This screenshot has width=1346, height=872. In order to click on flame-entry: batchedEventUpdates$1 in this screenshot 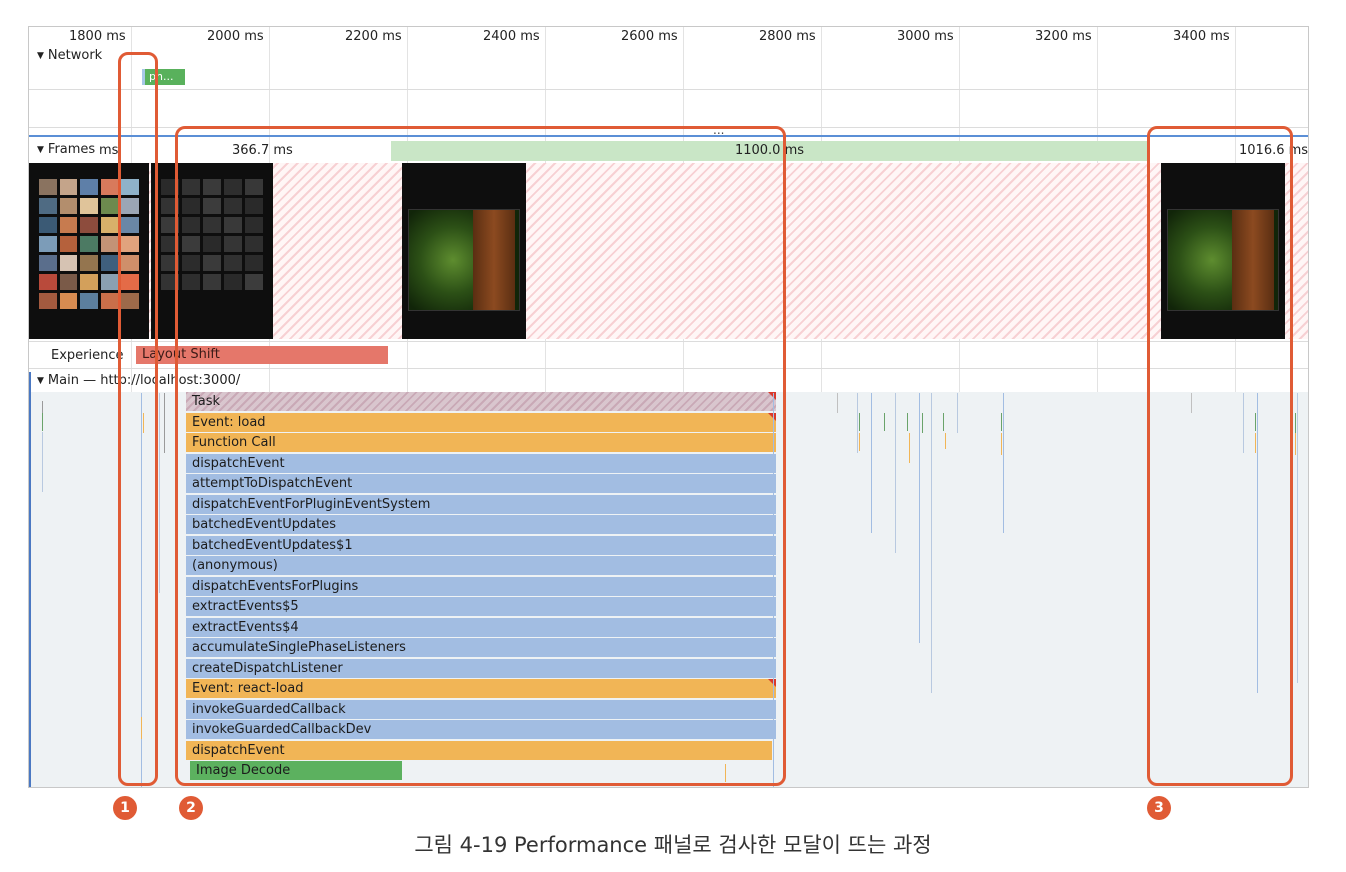, I will do `click(481, 545)`.